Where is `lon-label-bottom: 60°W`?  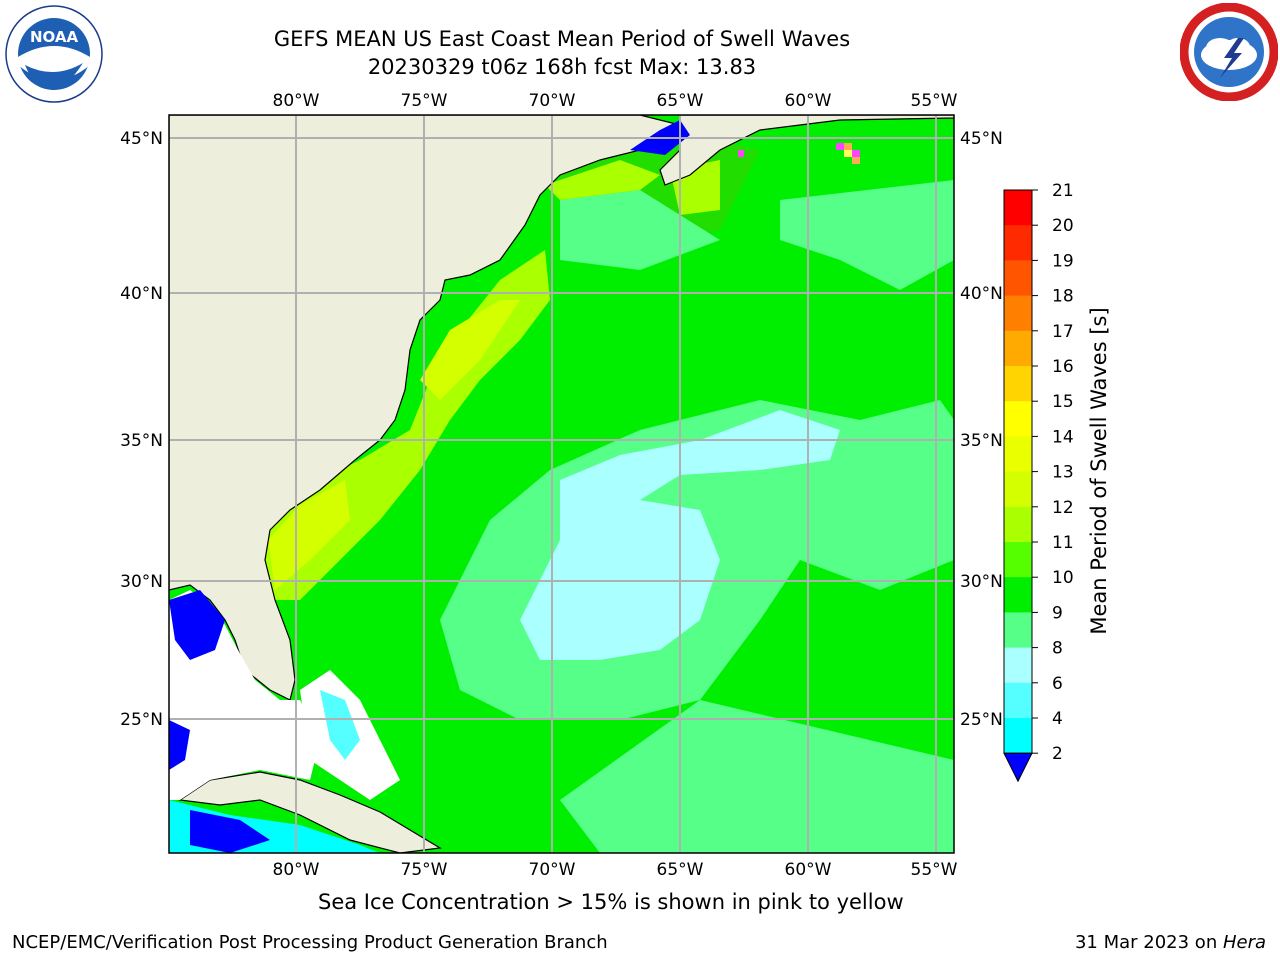 lon-label-bottom: 60°W is located at coordinates (808, 870).